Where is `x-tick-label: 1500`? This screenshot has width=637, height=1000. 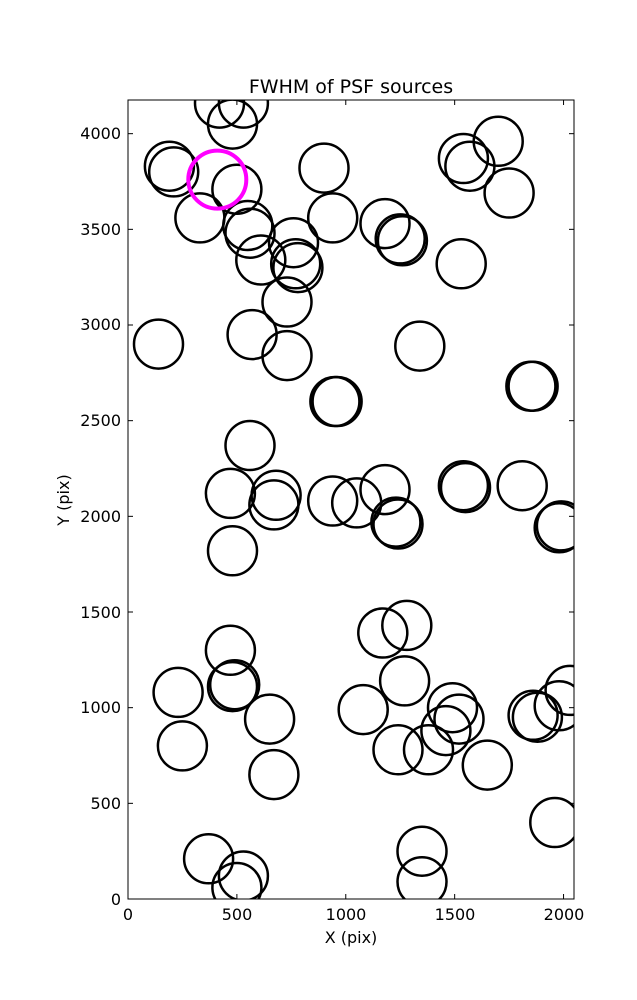 x-tick-label: 1500 is located at coordinates (455, 914).